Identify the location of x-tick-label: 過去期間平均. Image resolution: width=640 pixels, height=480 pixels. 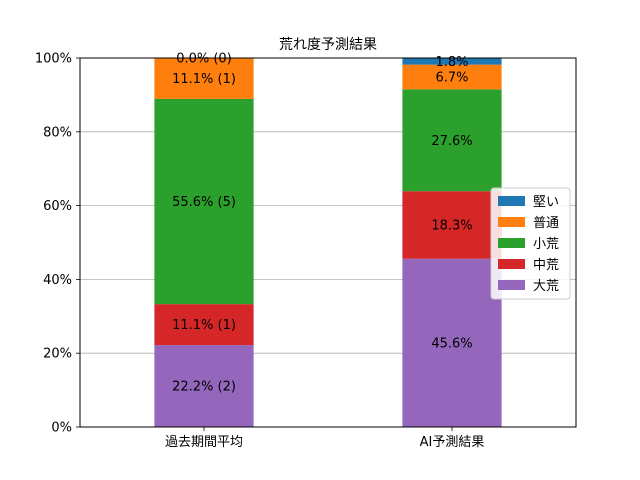
(204, 442).